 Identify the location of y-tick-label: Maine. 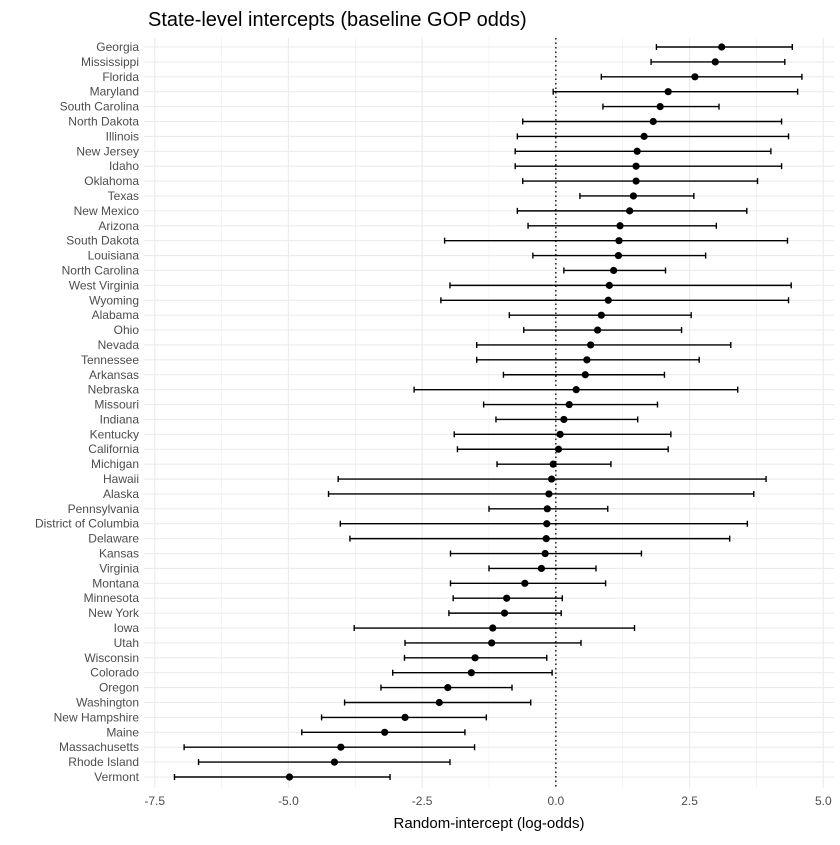
(122, 732).